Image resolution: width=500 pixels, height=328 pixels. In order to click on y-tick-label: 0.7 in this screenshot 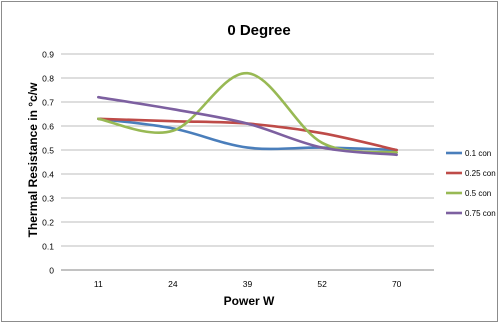, I will do `click(48, 103)`.